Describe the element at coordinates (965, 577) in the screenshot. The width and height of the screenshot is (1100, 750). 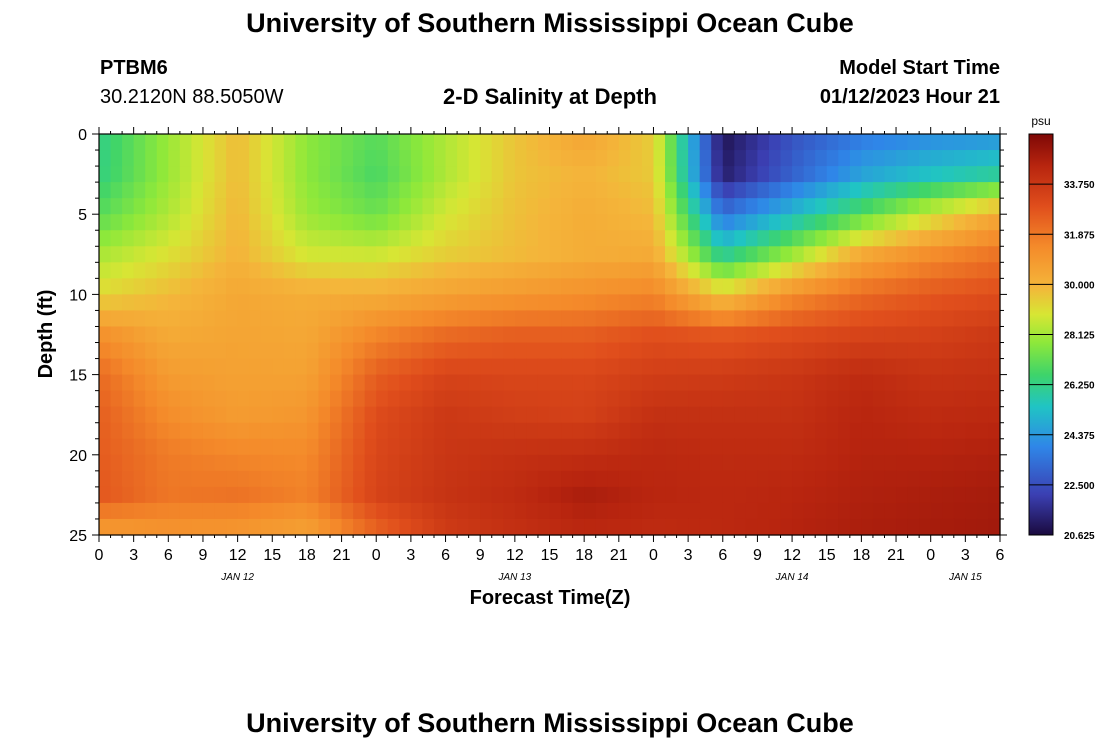
I see `date-label: JAN 15` at that location.